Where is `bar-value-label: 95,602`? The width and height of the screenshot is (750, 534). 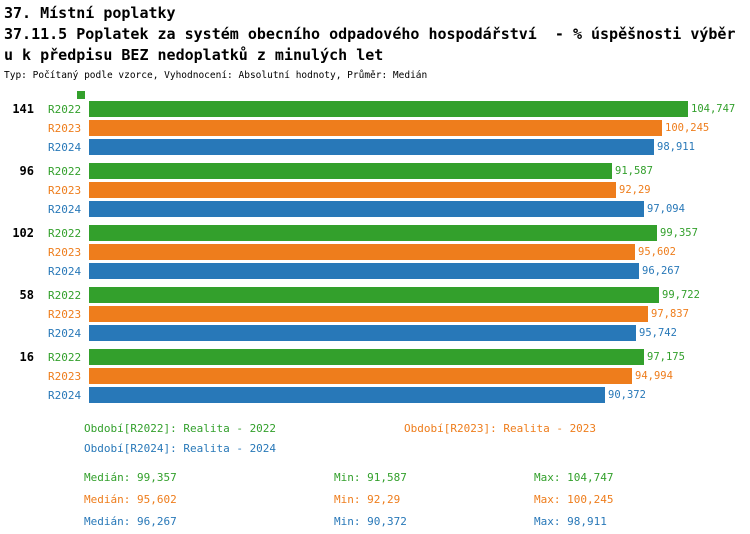 bar-value-label: 95,602 is located at coordinates (657, 252).